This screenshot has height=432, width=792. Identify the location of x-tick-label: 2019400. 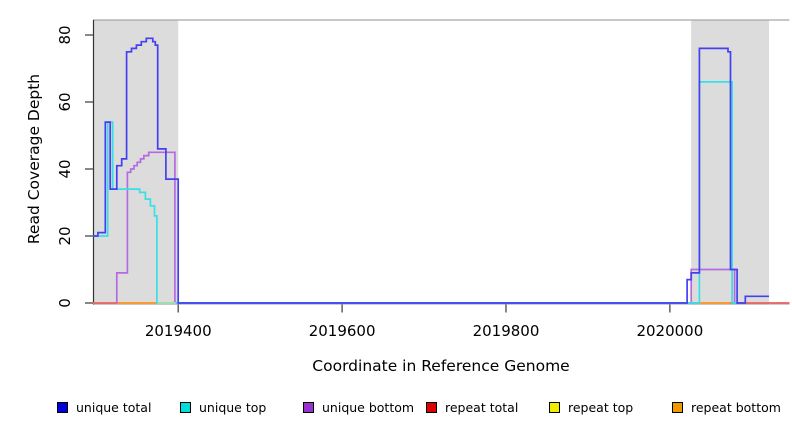
(178, 331).